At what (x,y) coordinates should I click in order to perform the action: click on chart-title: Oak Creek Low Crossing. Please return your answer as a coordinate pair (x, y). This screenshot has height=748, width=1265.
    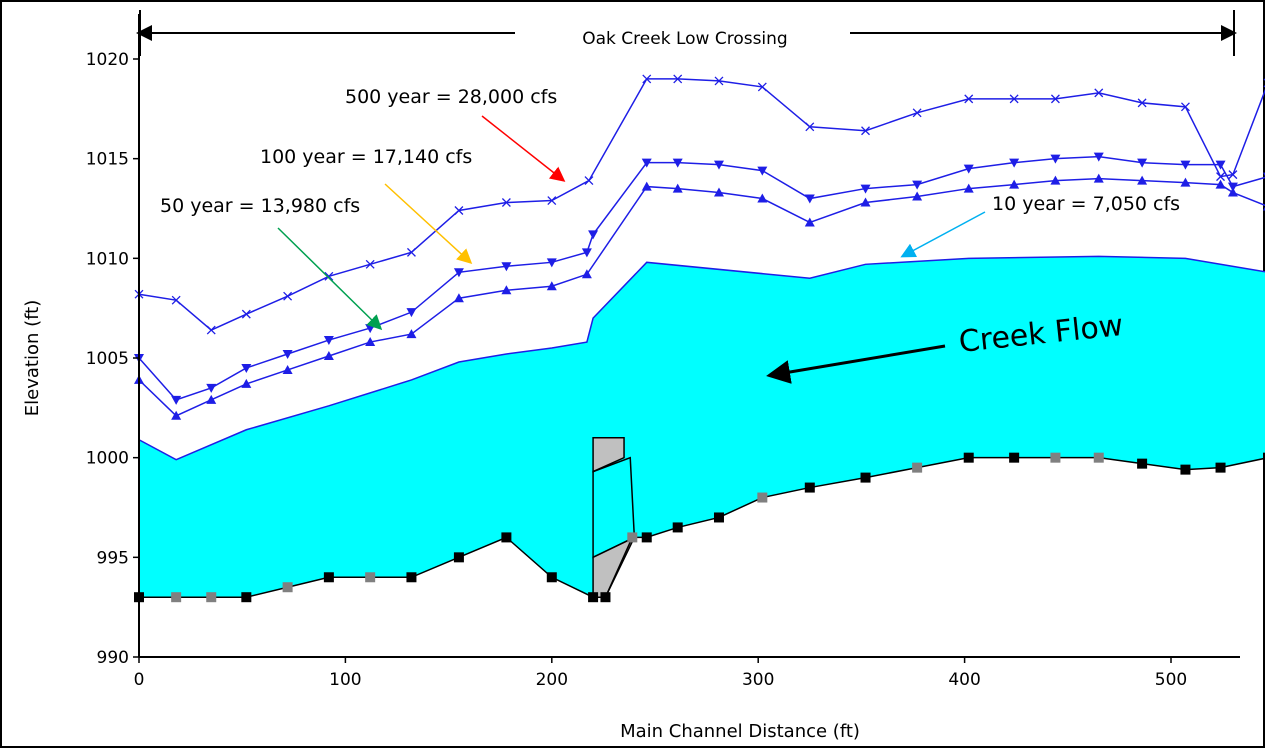
    Looking at the image, I should click on (684, 39).